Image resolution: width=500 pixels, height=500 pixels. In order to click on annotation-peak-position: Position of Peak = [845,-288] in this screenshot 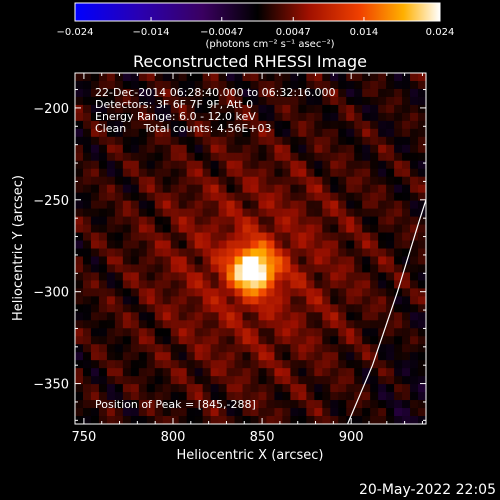, I will do `click(175, 404)`.